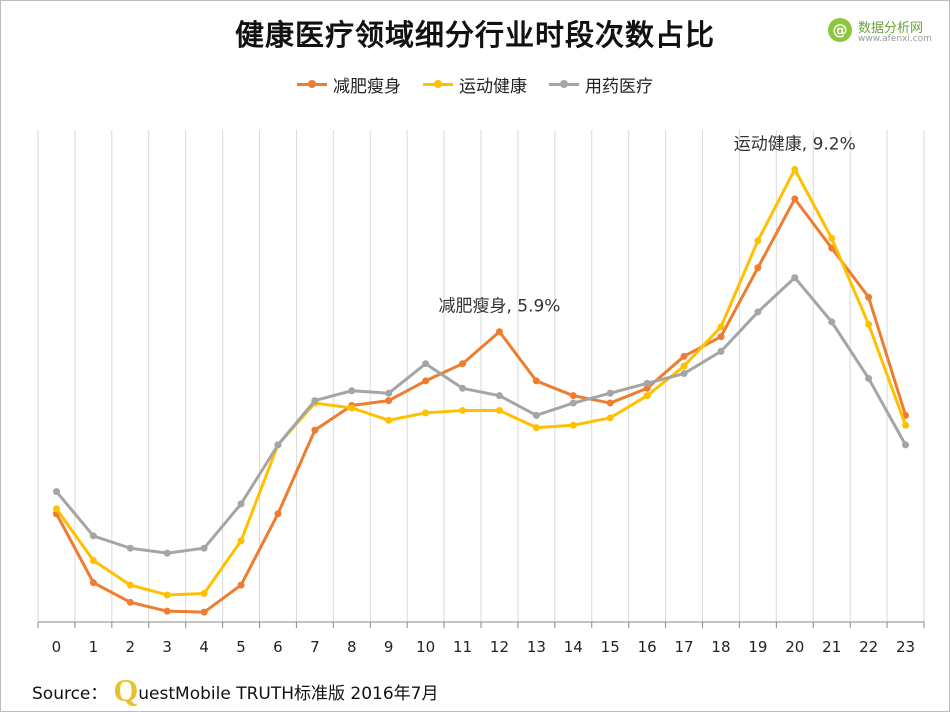 The image size is (950, 712). Describe the element at coordinates (794, 647) in the screenshot. I see `x-tick-label: 20` at that location.